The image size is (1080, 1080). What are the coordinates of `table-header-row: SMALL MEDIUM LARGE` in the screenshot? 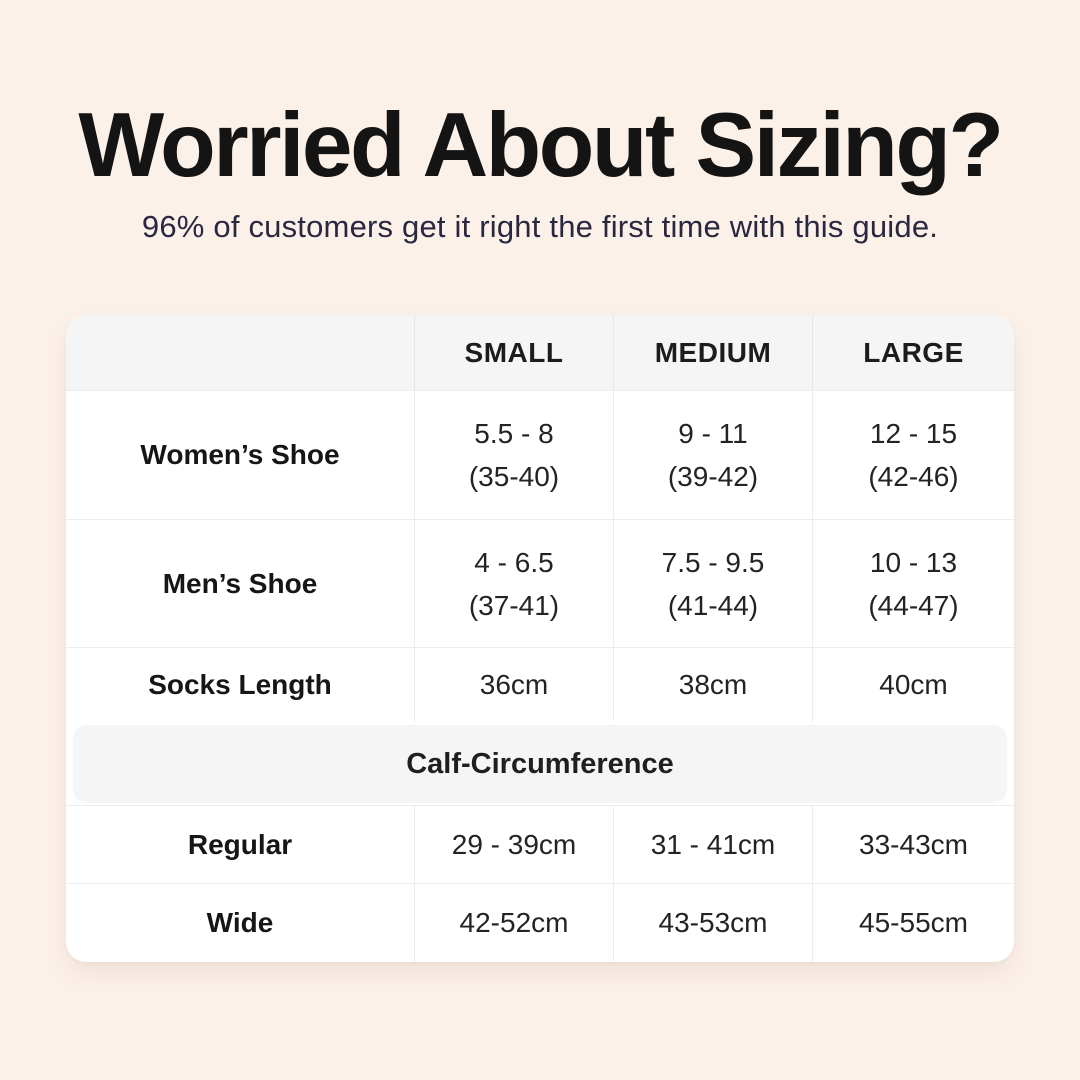 It's located at (540, 352).